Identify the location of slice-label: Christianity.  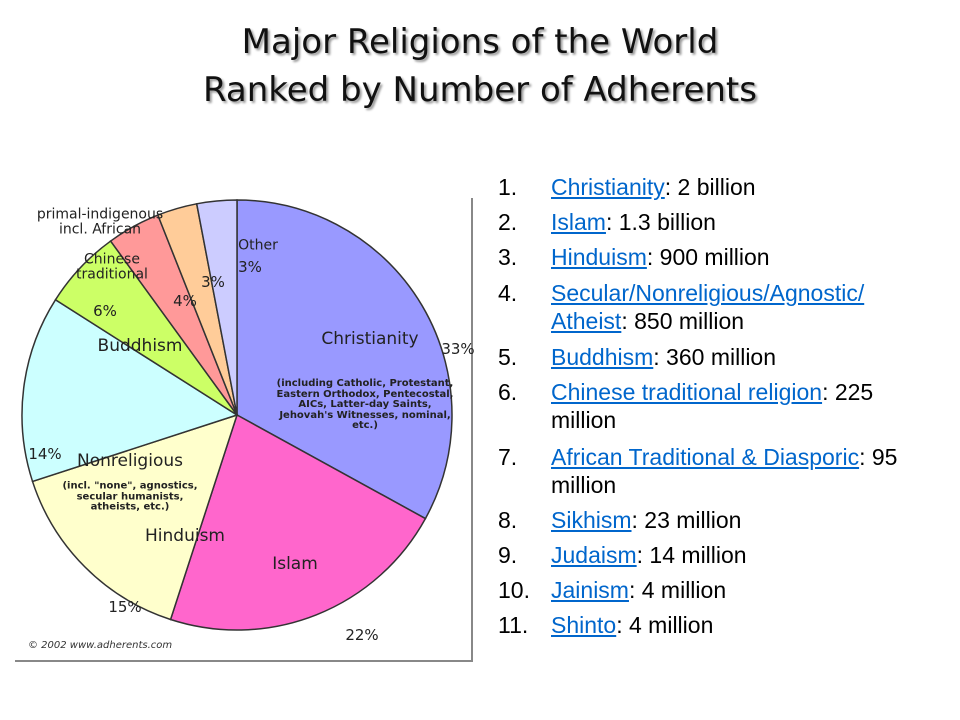
(370, 339).